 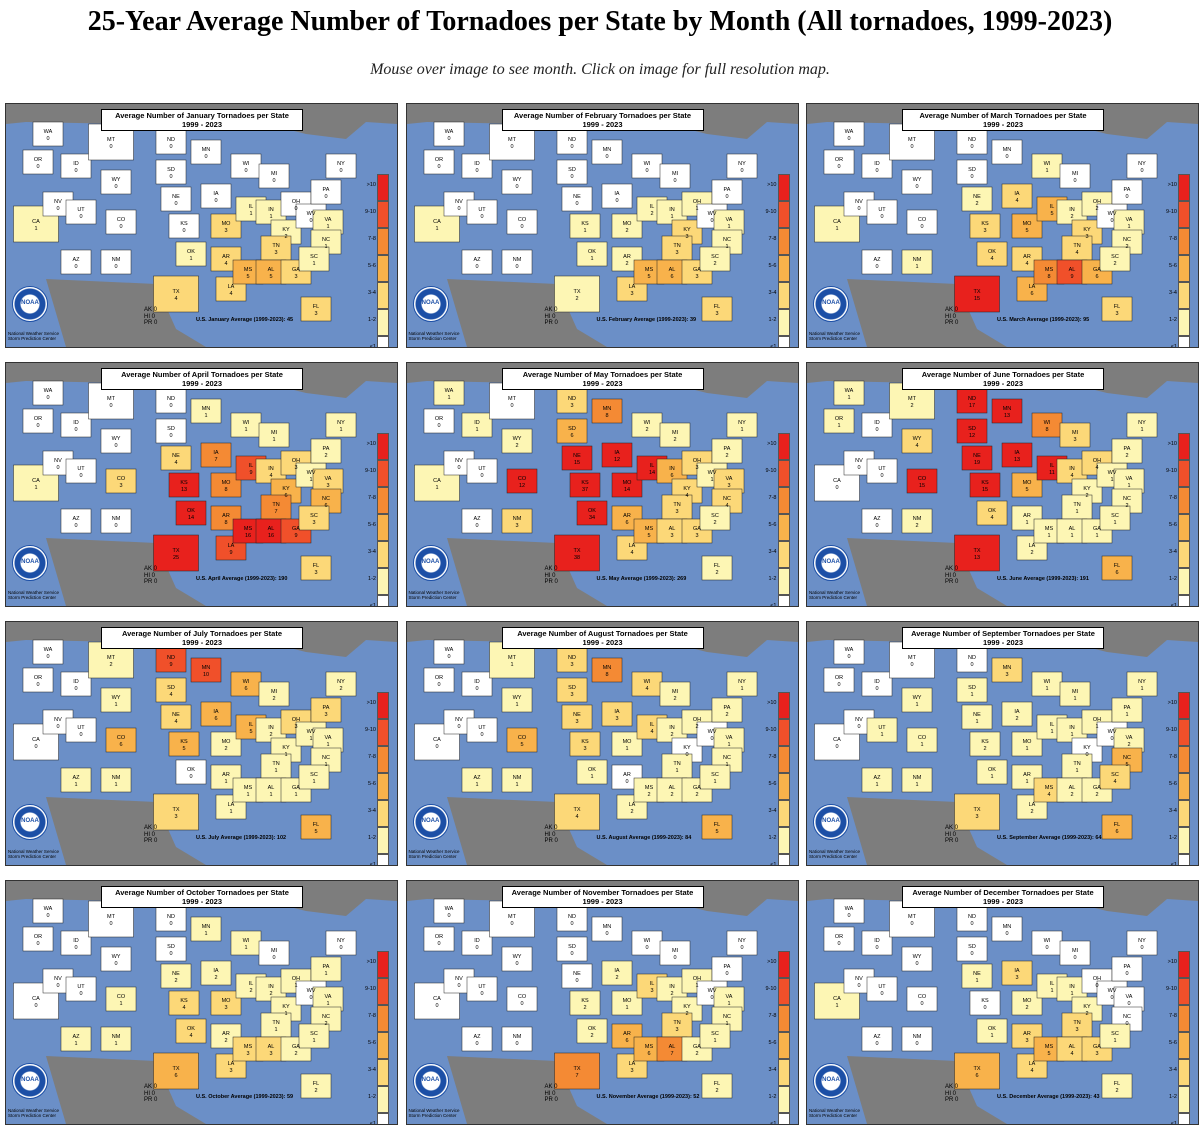 What do you see at coordinates (1072, 728) in the screenshot?
I see `state-abbr-in: IN` at bounding box center [1072, 728].